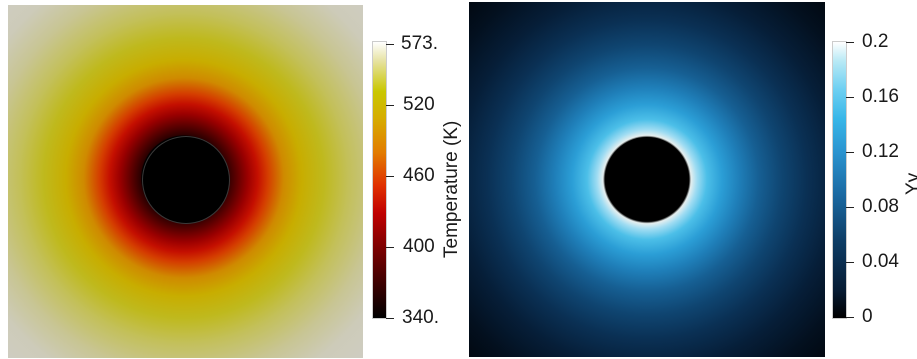 This screenshot has width=917, height=359. What do you see at coordinates (419, 43) in the screenshot?
I see `temperature-tick-label: 573.` at bounding box center [419, 43].